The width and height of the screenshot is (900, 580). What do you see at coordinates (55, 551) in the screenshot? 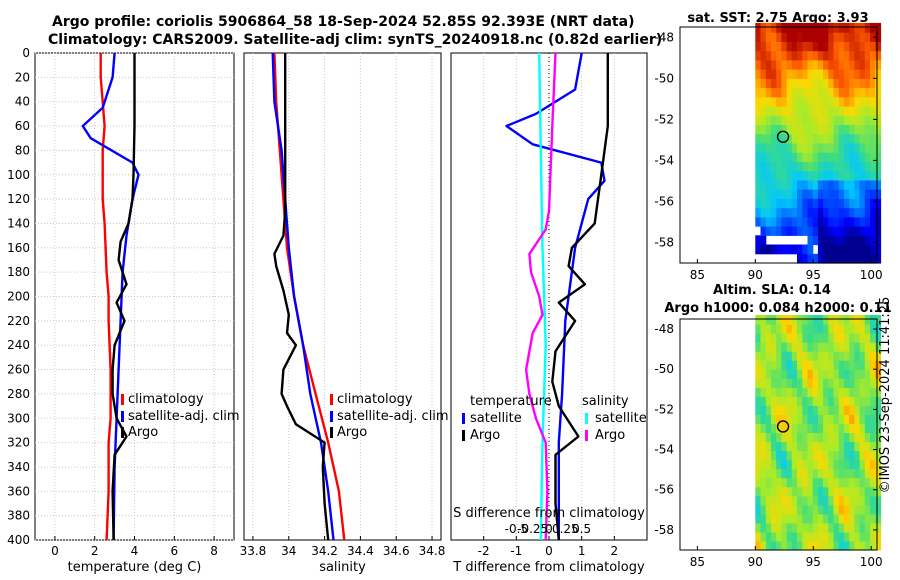
I see `temperature-xtick-label: 0` at bounding box center [55, 551].